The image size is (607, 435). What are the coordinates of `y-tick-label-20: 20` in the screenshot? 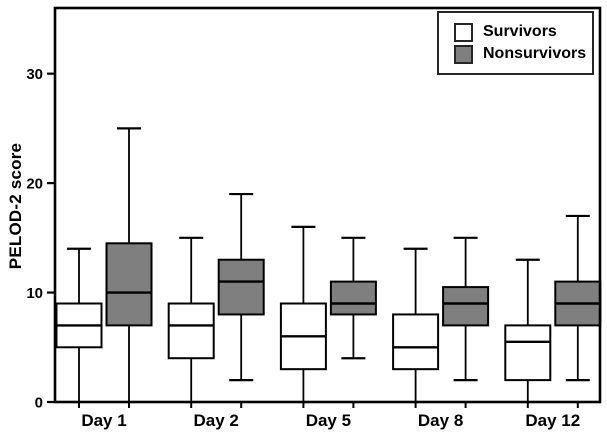 It's located at (34, 184).